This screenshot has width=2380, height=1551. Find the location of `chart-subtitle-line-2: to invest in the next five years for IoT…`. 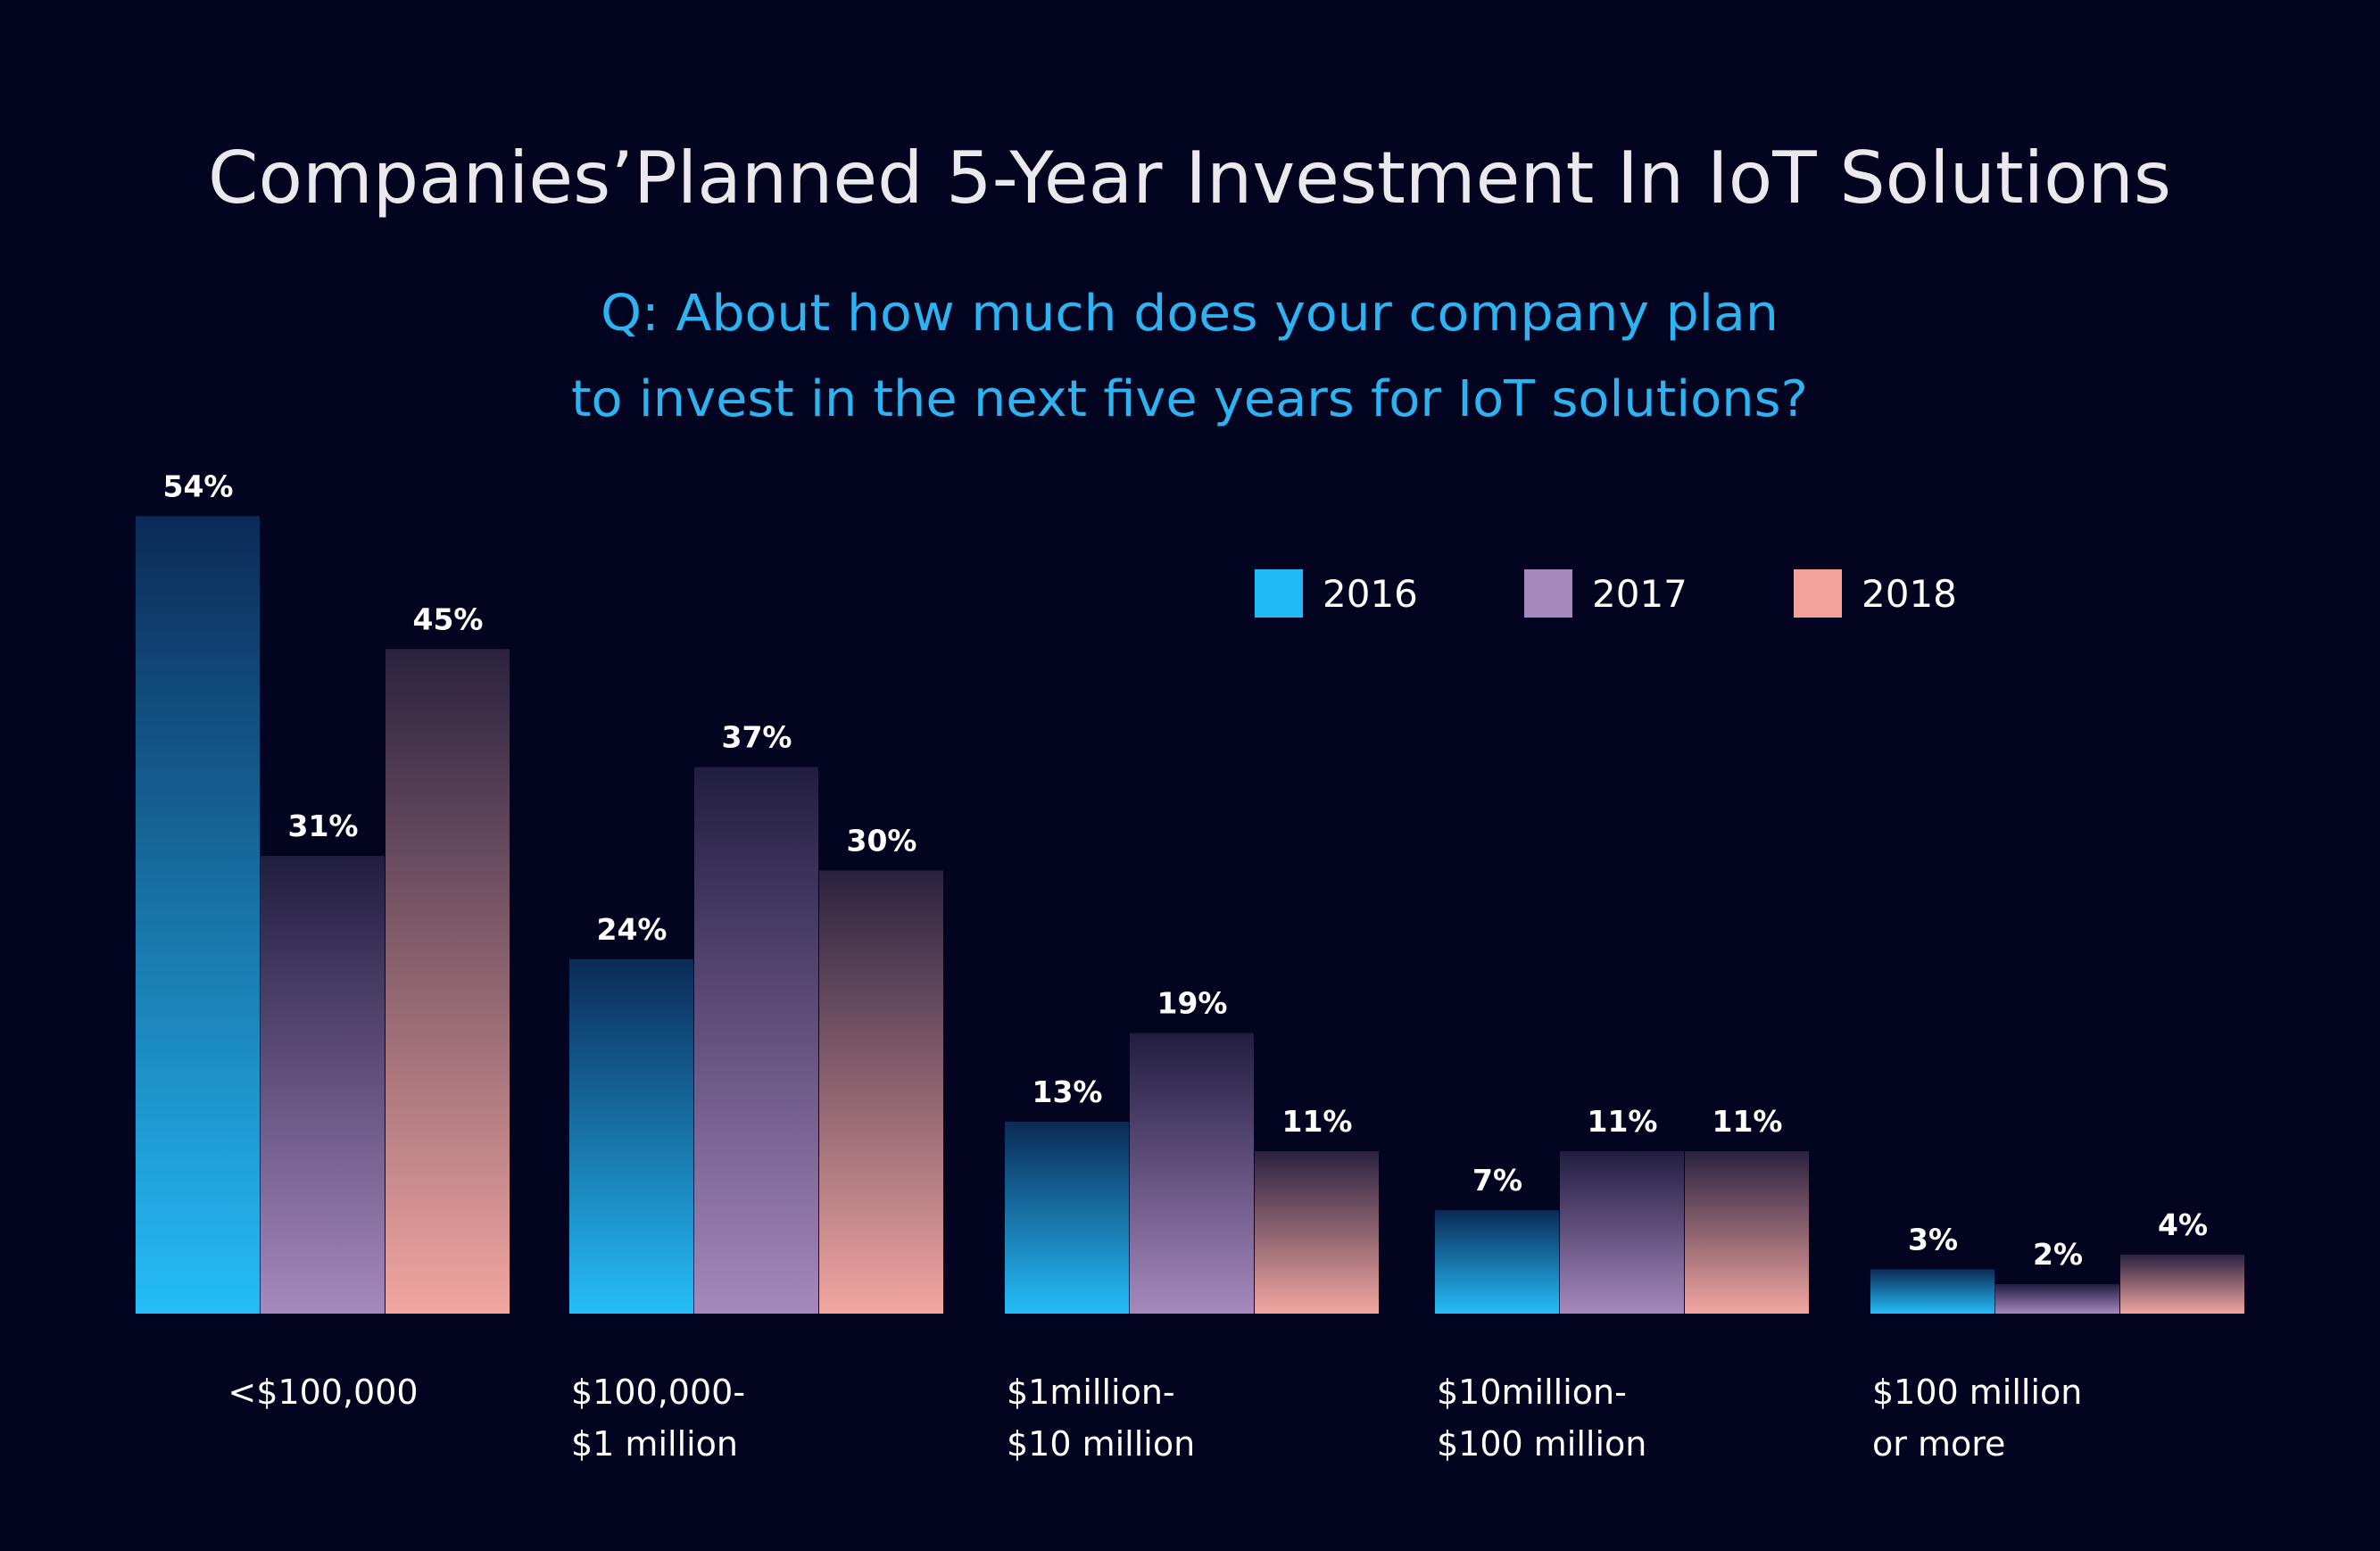

chart-subtitle-line-2: to invest in the next five years for IoT… is located at coordinates (1189, 399).